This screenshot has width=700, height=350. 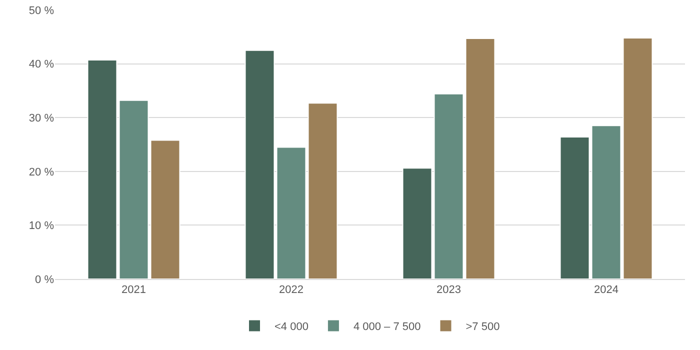 What do you see at coordinates (41, 10) in the screenshot?
I see `y-tick-label: 50 %` at bounding box center [41, 10].